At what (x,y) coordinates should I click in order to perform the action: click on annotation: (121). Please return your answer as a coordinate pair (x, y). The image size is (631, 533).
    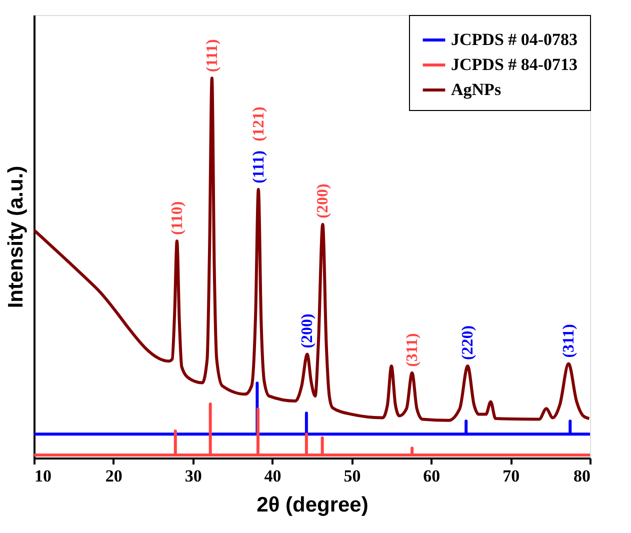
    Looking at the image, I should click on (259, 124).